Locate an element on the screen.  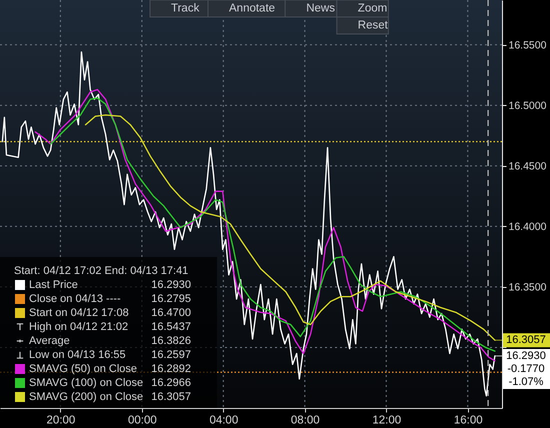
x-tick-label: 20:00 is located at coordinates (61, 420).